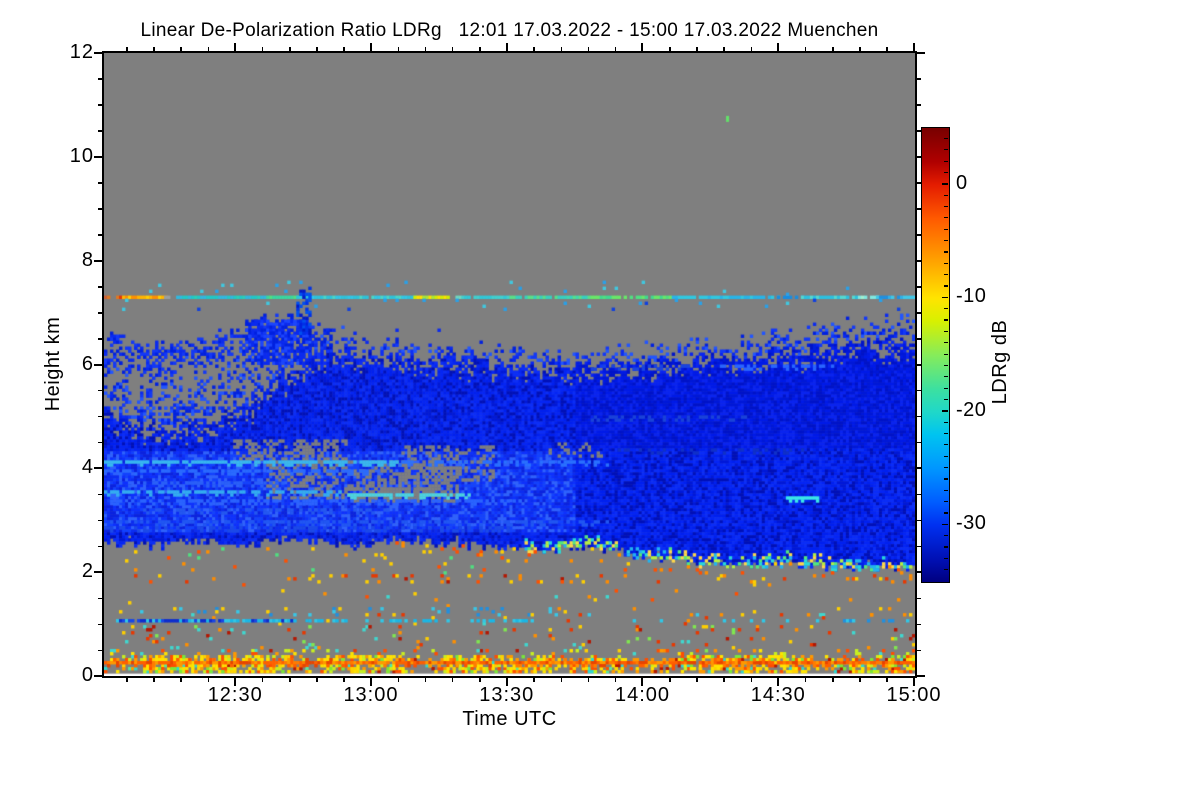 Image resolution: width=1200 pixels, height=800 pixels. What do you see at coordinates (87, 259) in the screenshot?
I see `y-tick-label: 8` at bounding box center [87, 259].